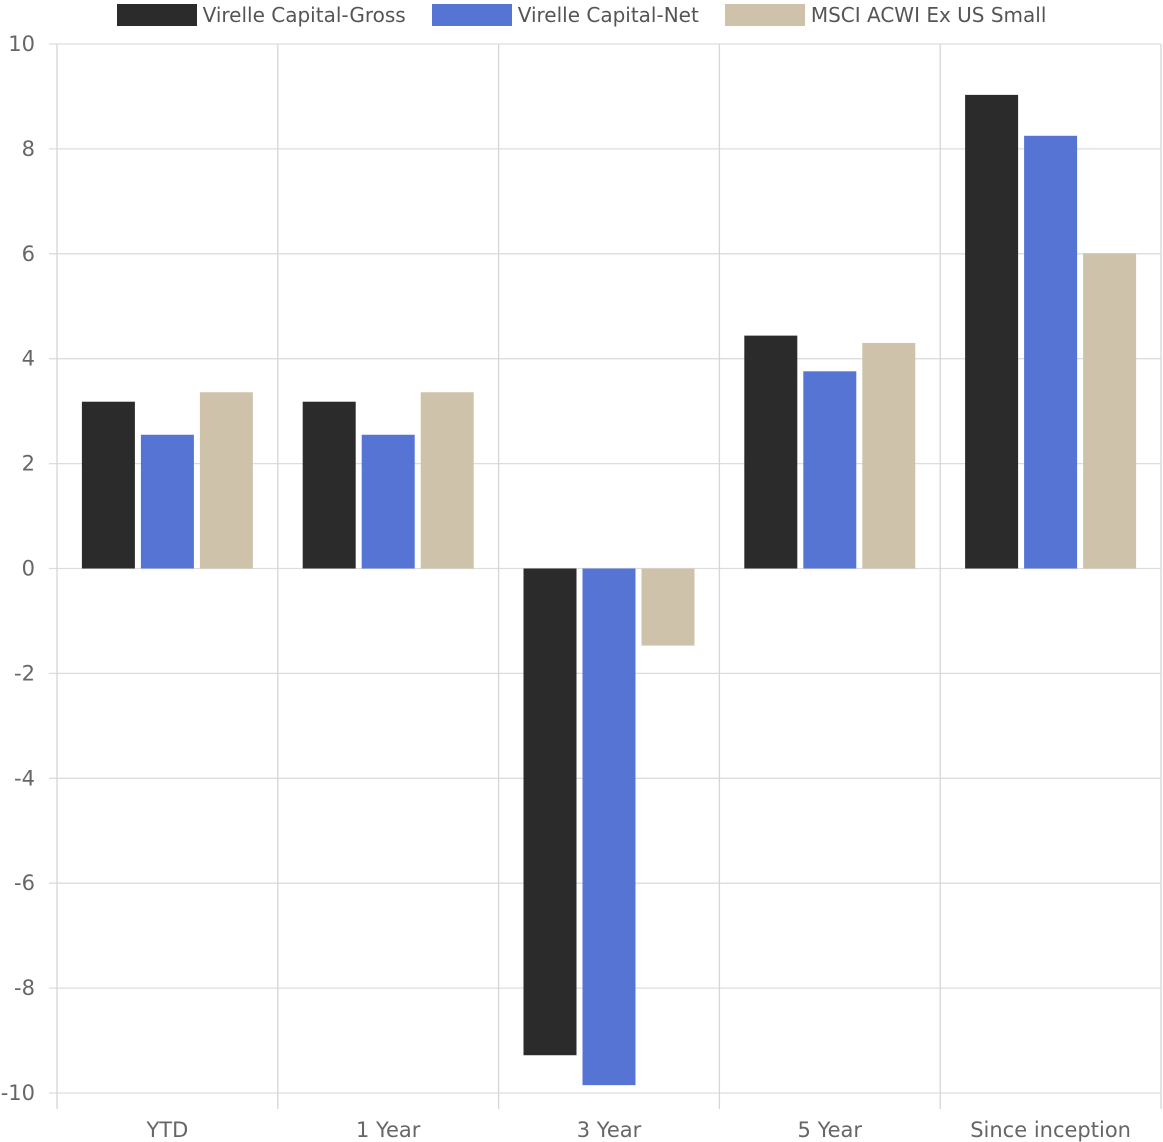 This screenshot has height=1142, width=1163. What do you see at coordinates (226, 480) in the screenshot?
I see `bar-msci-acwi-ex-us-small-ytd` at bounding box center [226, 480].